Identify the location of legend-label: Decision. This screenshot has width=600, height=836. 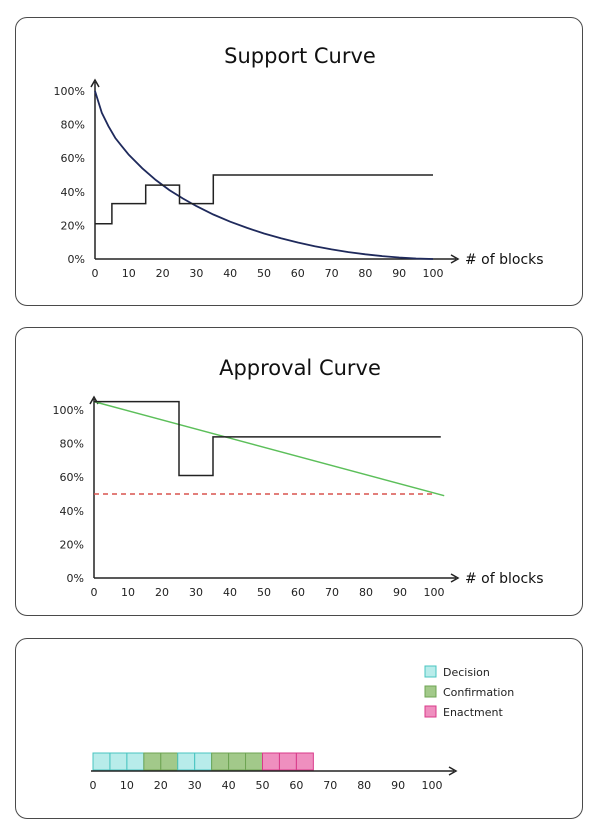
(466, 672).